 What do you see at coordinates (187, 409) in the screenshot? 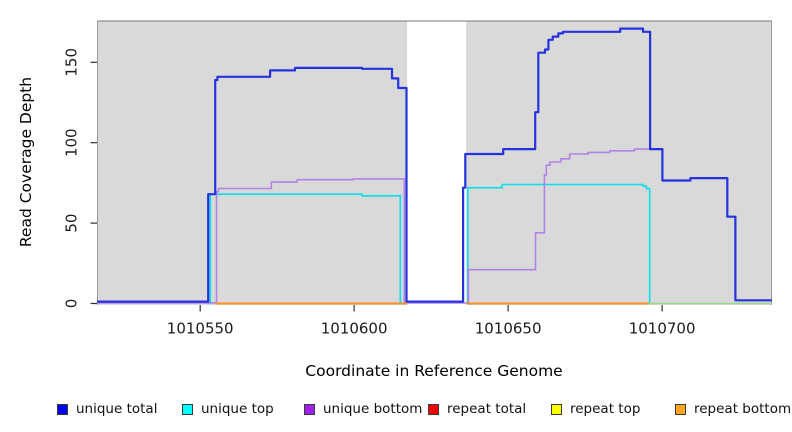
I see `legend-swatch-unique-top` at bounding box center [187, 409].